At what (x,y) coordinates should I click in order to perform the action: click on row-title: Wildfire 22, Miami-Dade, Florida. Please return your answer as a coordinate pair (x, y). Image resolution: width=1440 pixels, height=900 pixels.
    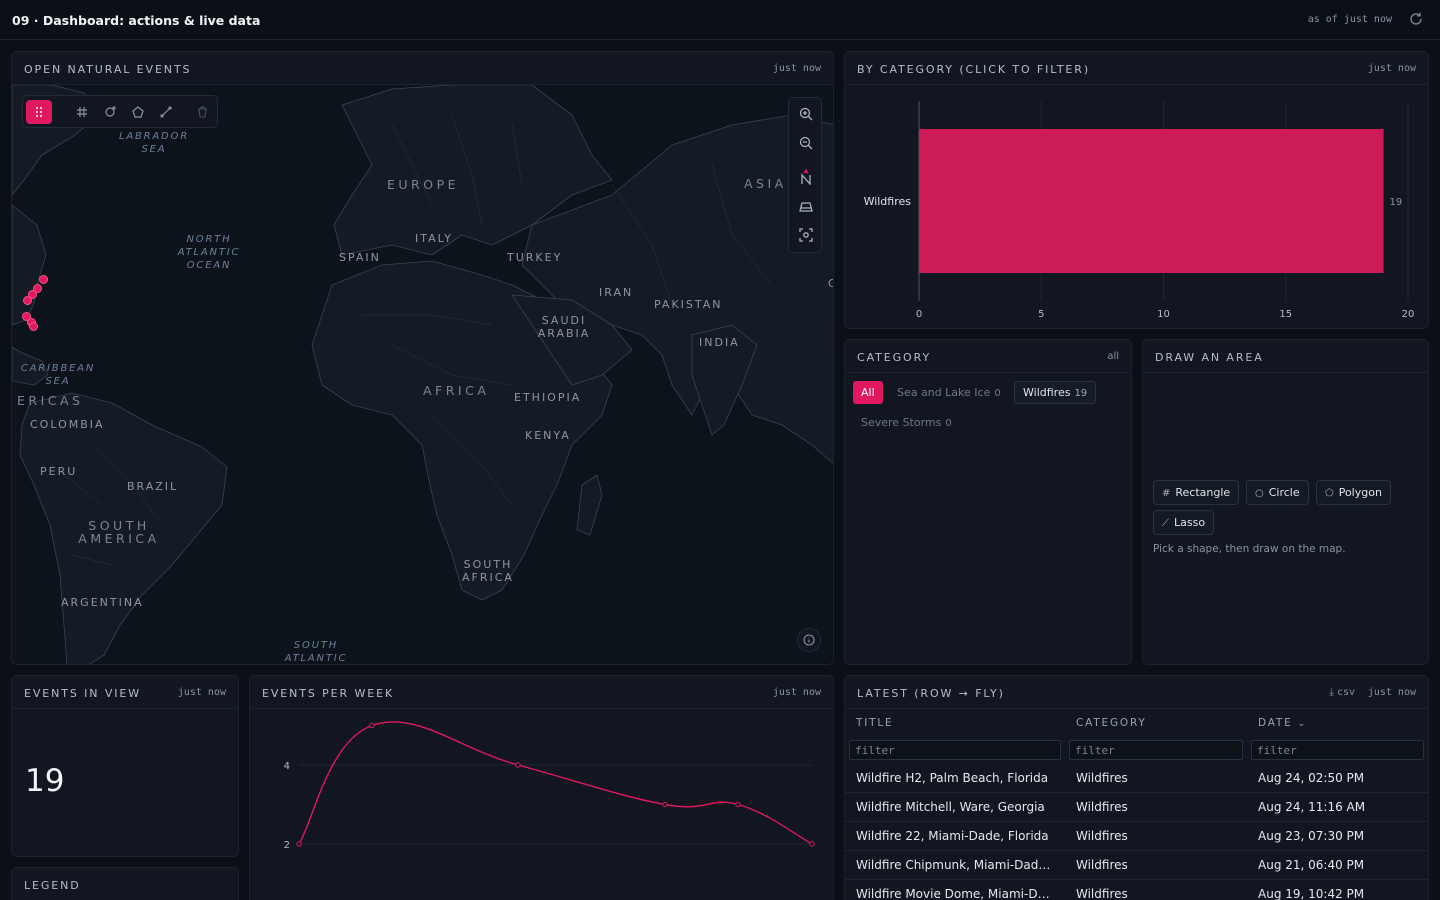
    Looking at the image, I should click on (952, 836).